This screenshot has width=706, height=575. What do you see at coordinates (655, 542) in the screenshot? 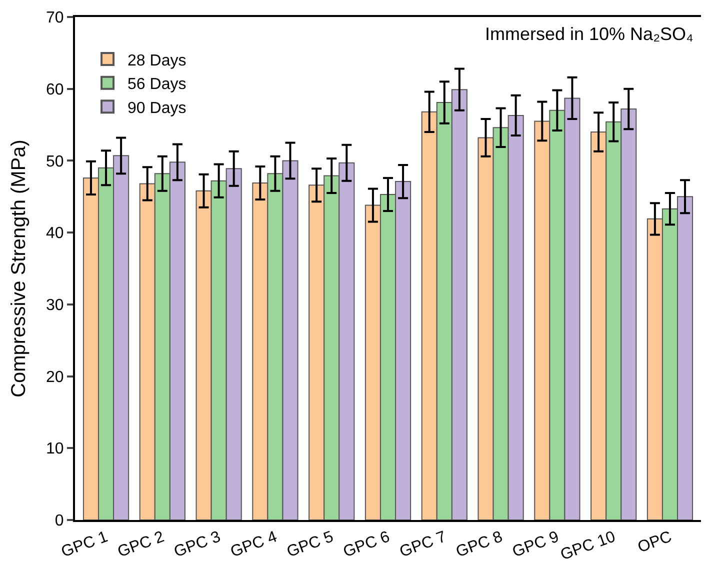
I see `x-tick-label: OPC` at bounding box center [655, 542].